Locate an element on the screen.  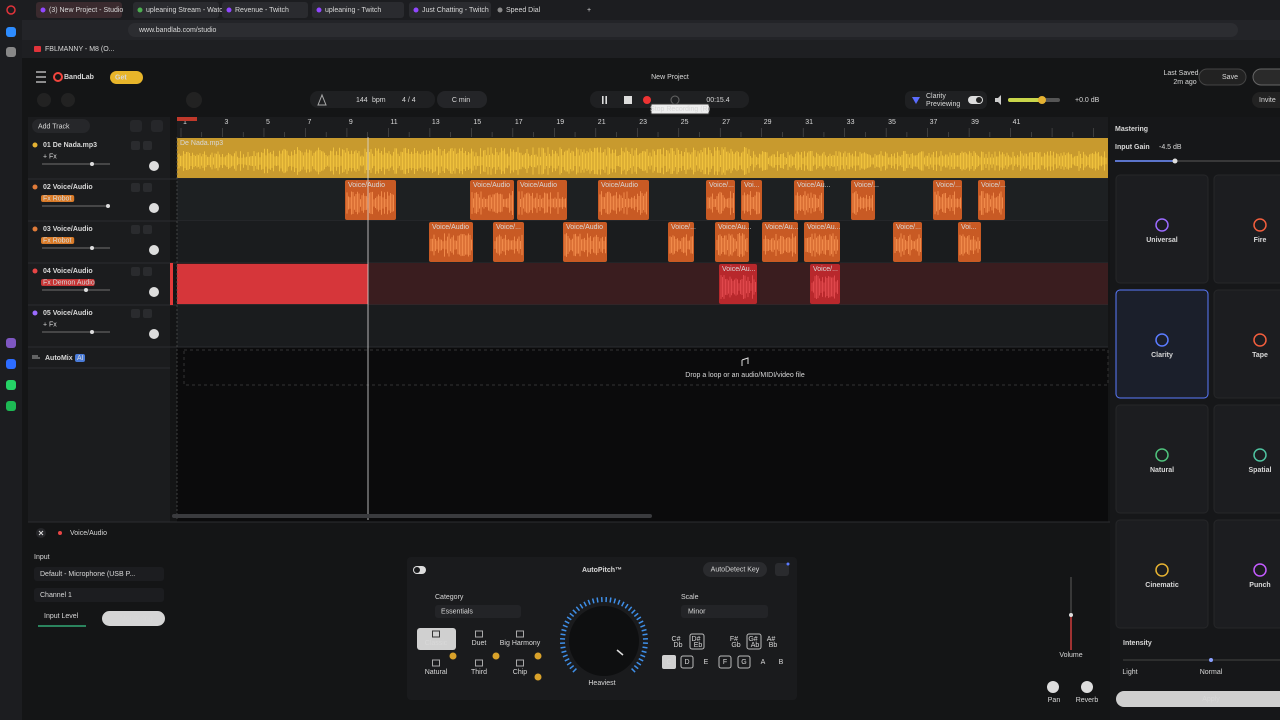
gain-knob is located at coordinates (1175, 161).